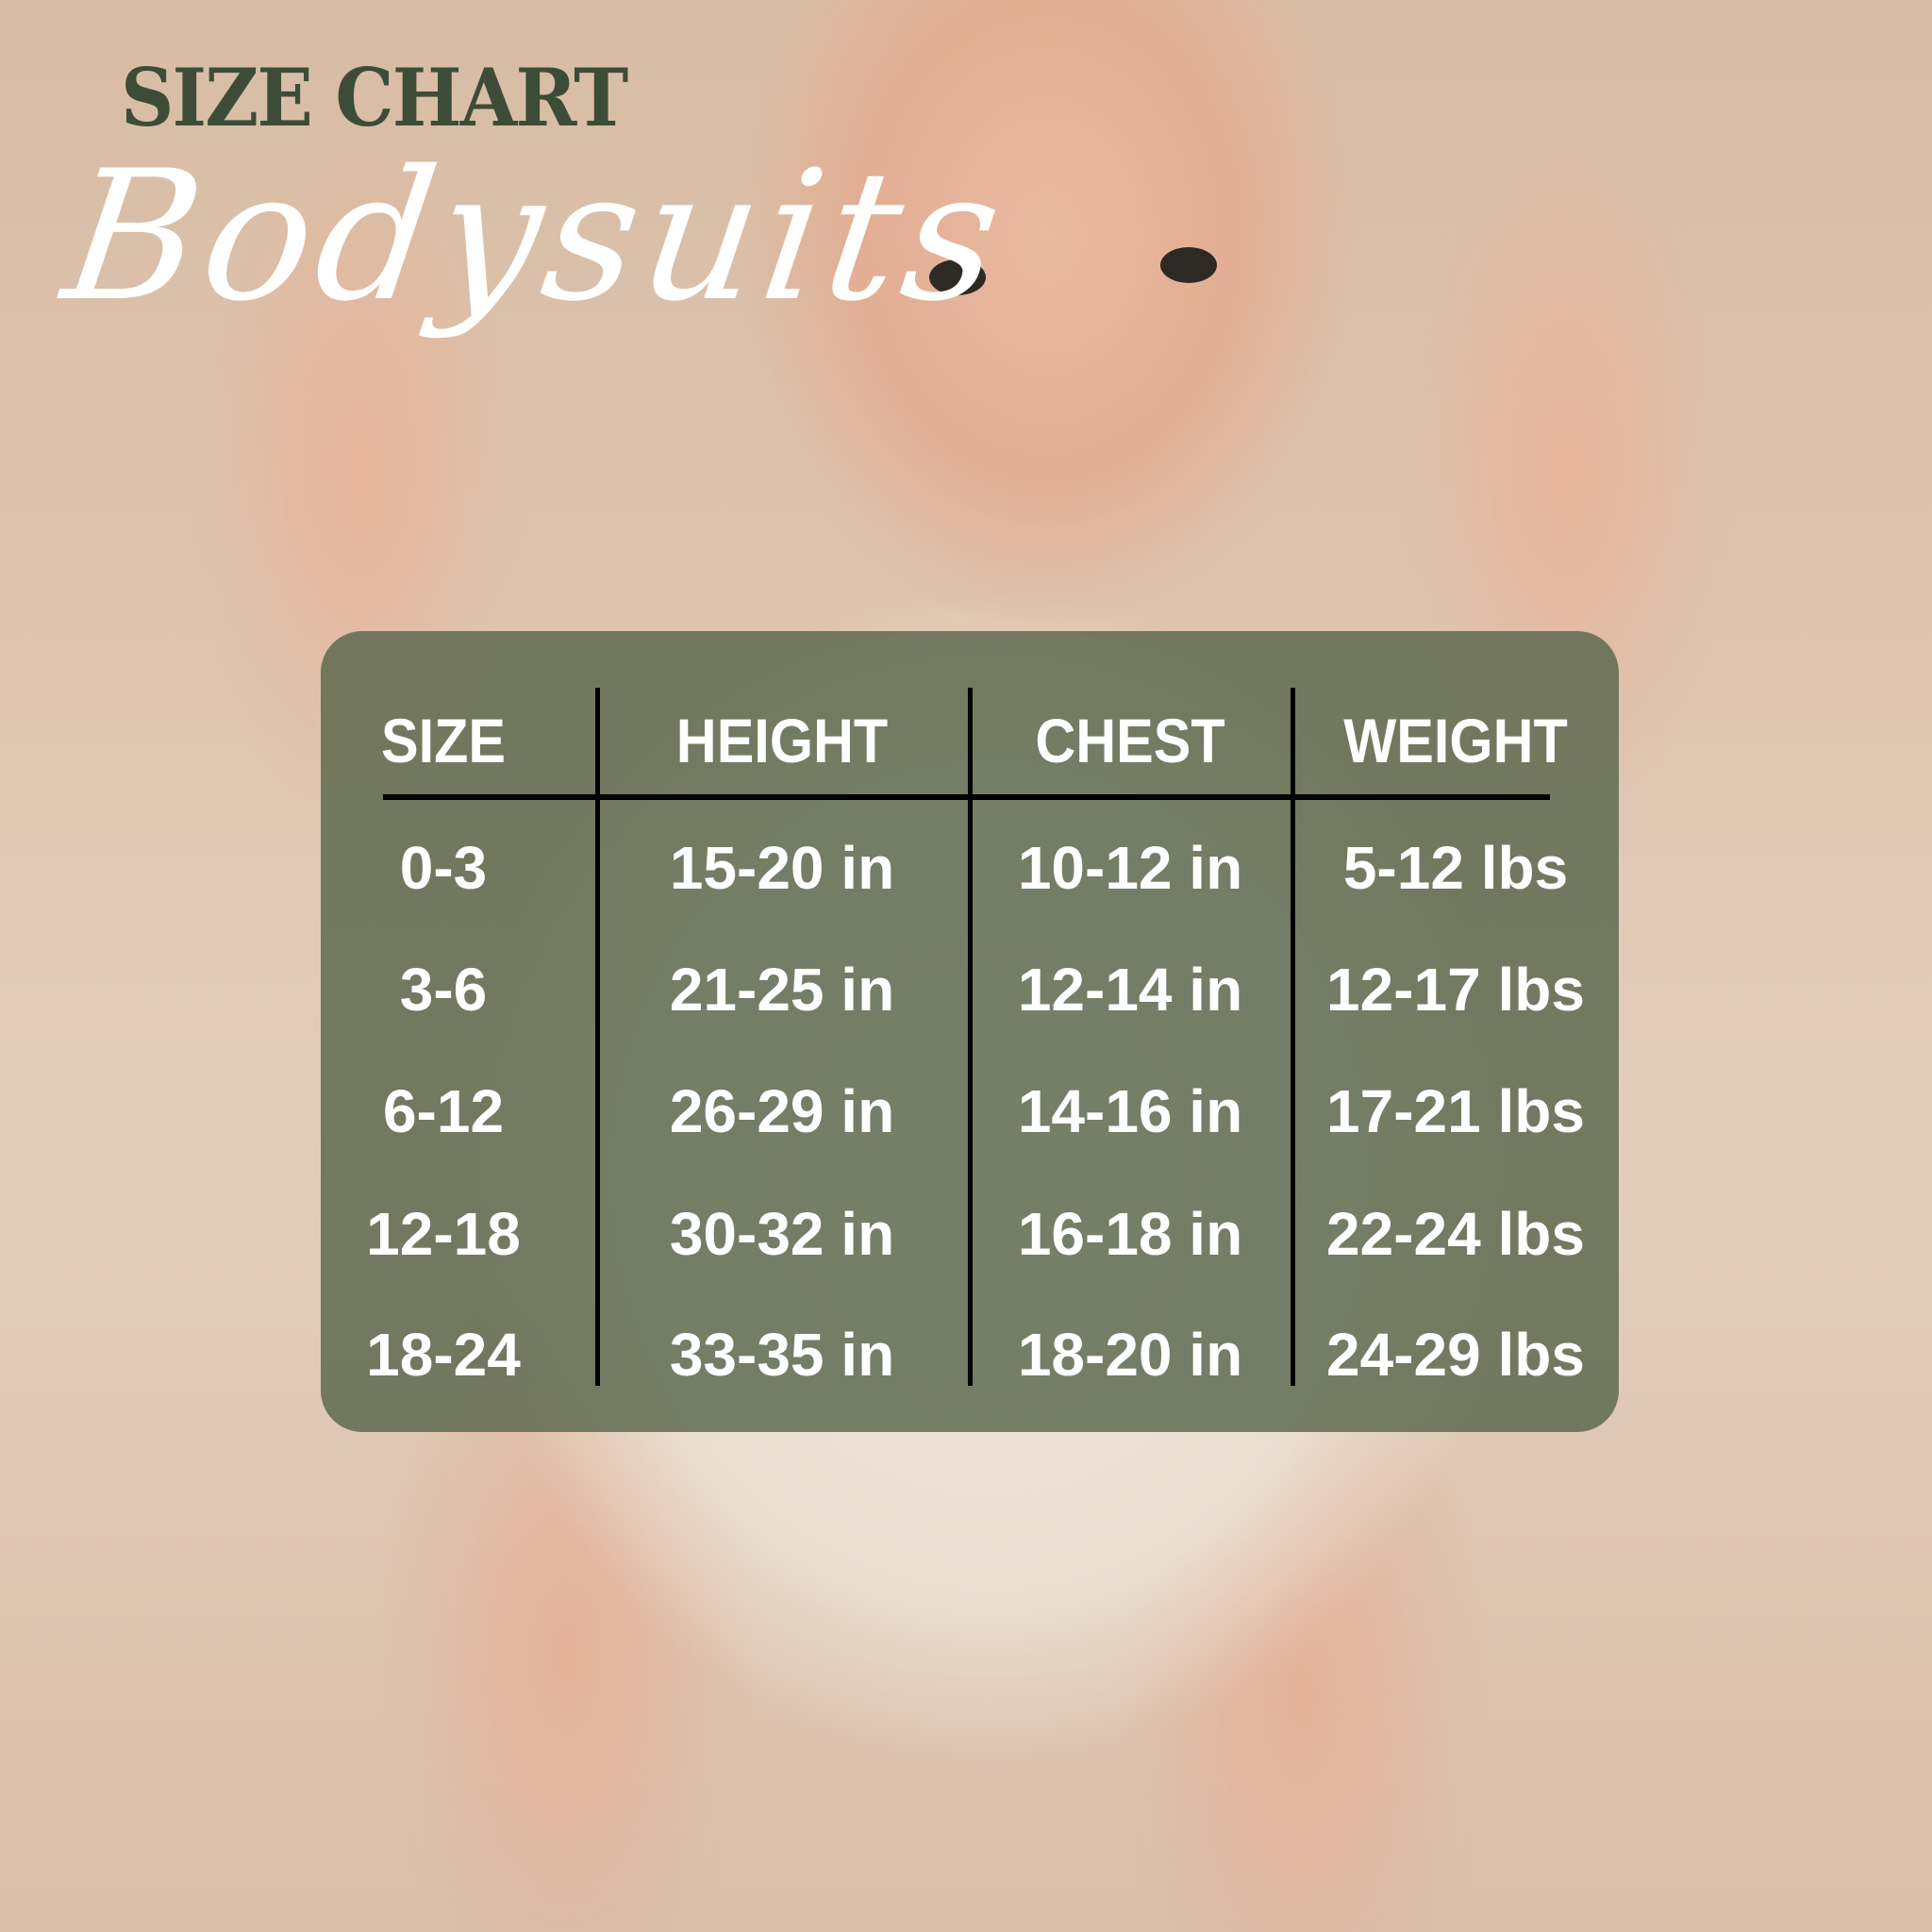 The width and height of the screenshot is (1932, 1932). I want to click on header-divider, so click(967, 797).